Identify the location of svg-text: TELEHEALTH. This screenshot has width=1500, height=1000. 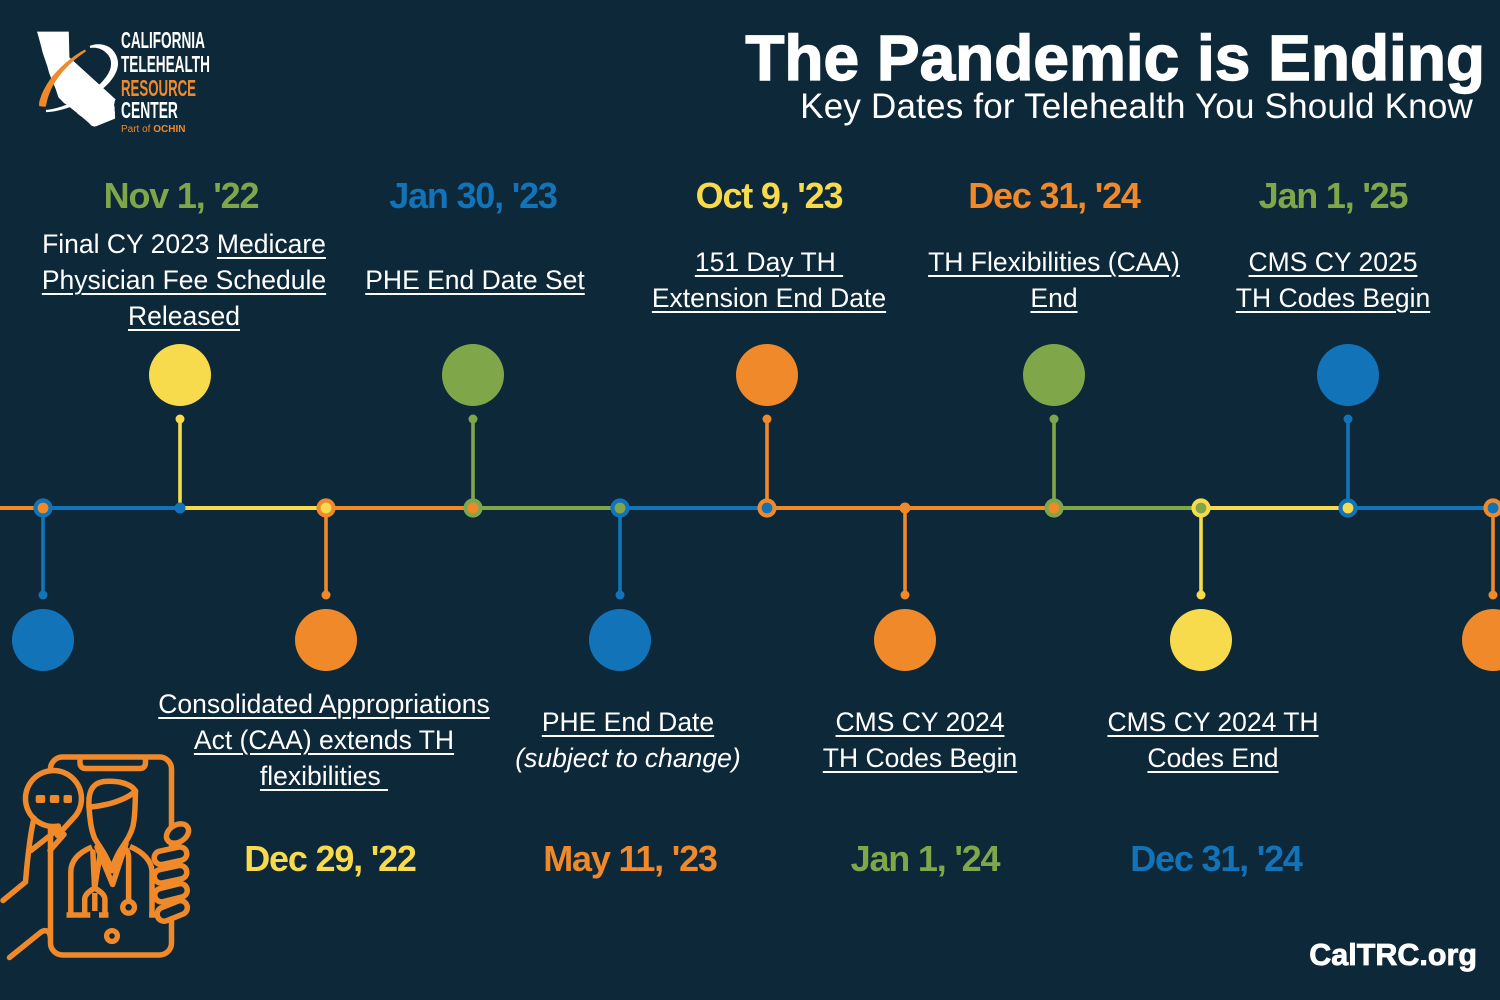
(165, 65).